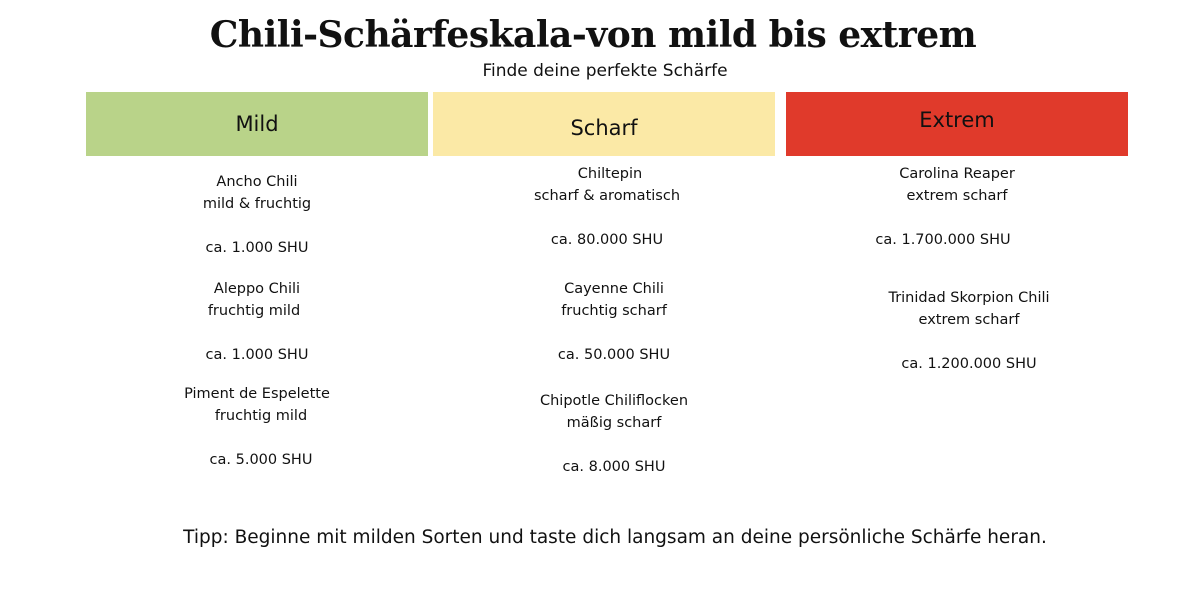 This screenshot has width=1200, height=600. I want to click on chili-desc: fruchtig scharf, so click(614, 311).